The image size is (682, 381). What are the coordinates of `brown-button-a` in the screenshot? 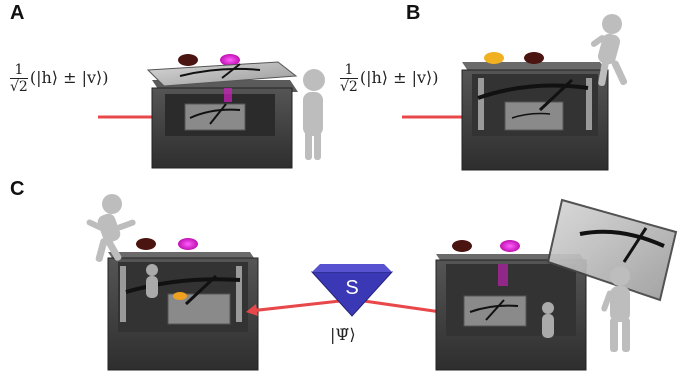 It's located at (188, 60).